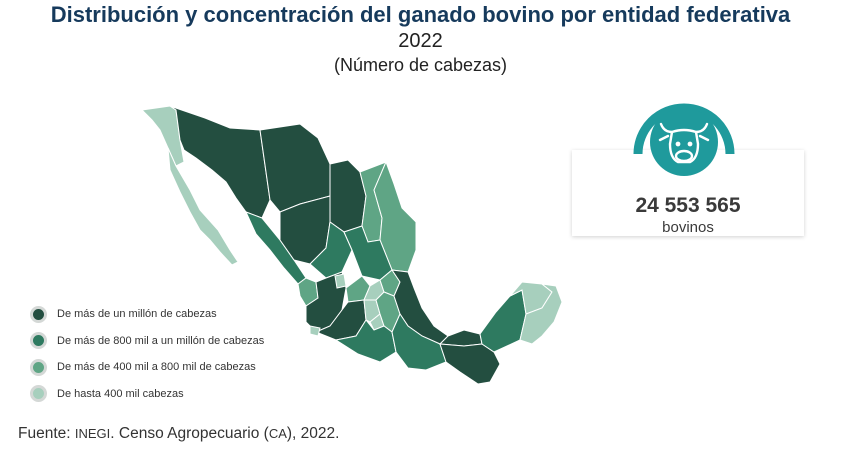 The width and height of the screenshot is (841, 450). I want to click on state-baja-california-sur, so click(203, 206).